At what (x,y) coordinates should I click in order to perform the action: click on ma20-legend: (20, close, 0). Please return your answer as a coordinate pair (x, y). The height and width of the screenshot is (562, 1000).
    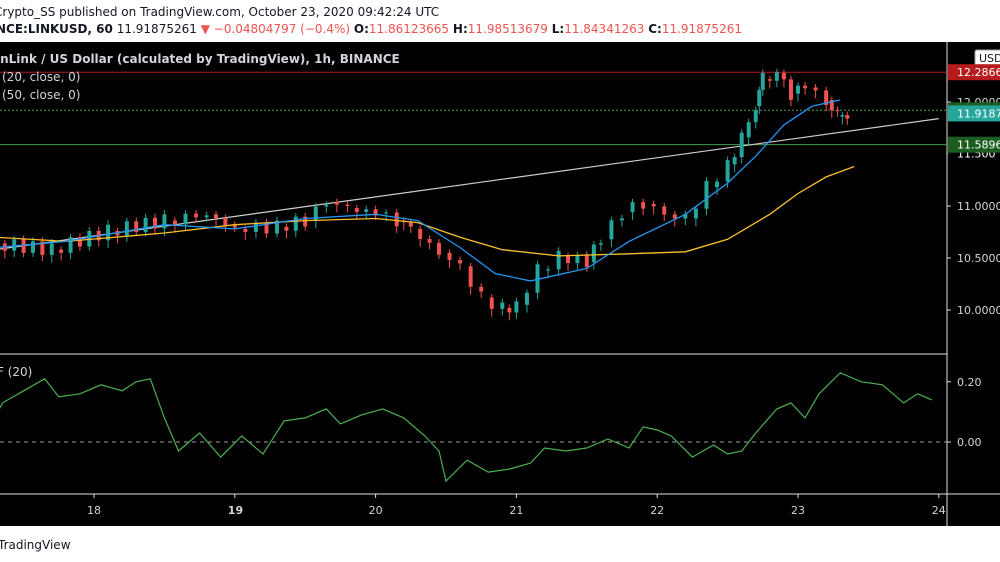
    Looking at the image, I should click on (41, 77).